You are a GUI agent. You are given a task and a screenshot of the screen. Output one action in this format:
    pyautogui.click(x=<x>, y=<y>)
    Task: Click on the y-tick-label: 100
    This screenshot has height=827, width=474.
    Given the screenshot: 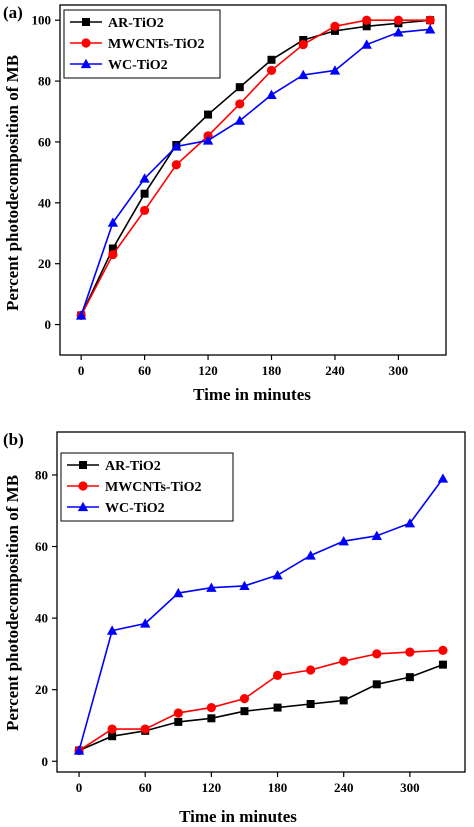 What is the action you would take?
    pyautogui.click(x=42, y=20)
    